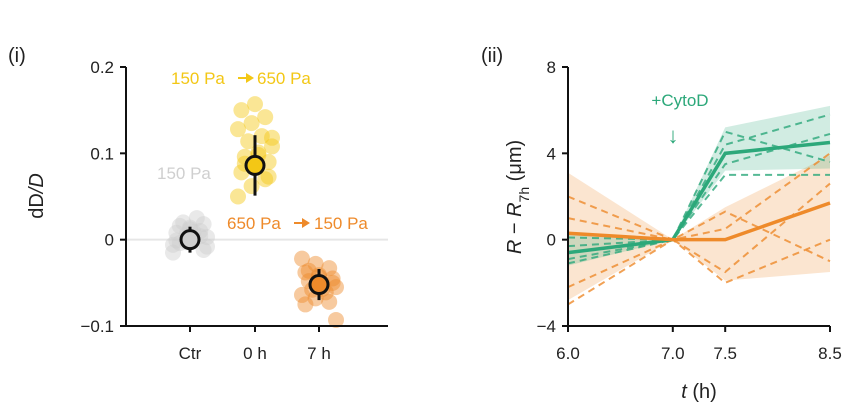 This screenshot has width=853, height=409. What do you see at coordinates (250, 78) in the screenshot?
I see `zero-h-label-arrowhead` at bounding box center [250, 78].